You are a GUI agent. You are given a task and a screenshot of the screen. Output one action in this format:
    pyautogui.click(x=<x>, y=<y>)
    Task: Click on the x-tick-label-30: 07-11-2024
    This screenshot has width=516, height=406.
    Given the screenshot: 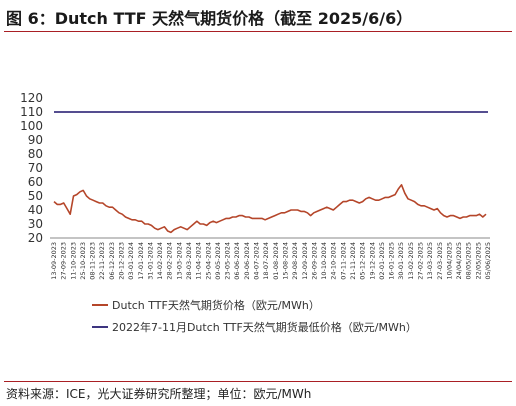 What is the action you would take?
    pyautogui.click(x=343, y=261)
    